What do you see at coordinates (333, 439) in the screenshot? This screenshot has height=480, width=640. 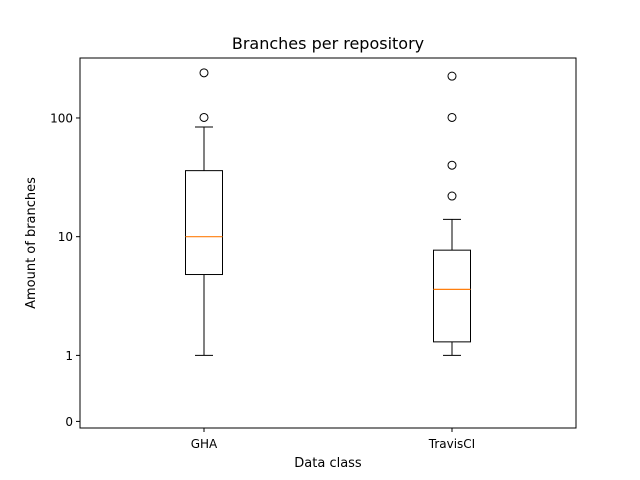 I see `x-axis: GHA TravisCI` at bounding box center [333, 439].